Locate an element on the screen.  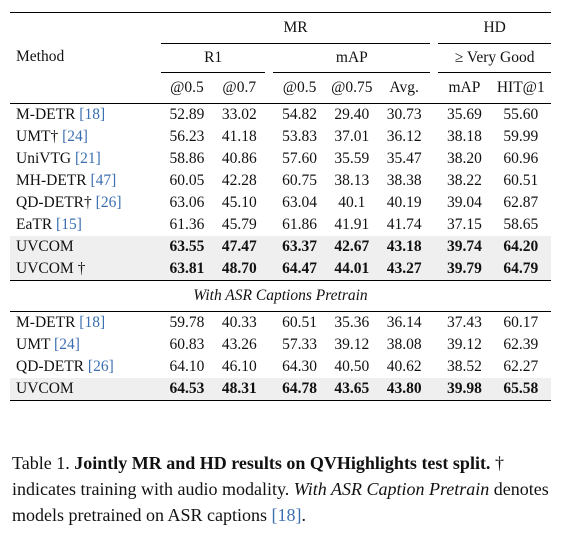
value-cell: 44.01 is located at coordinates (351, 269).